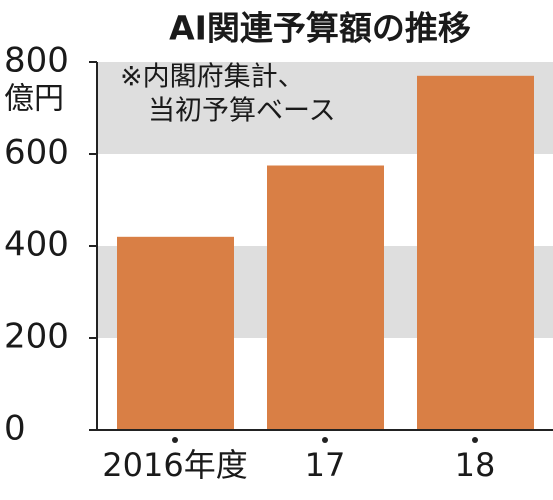 This screenshot has height=500, width=553. What do you see at coordinates (174, 465) in the screenshot?
I see `x-tick-label: 2016年度` at bounding box center [174, 465].